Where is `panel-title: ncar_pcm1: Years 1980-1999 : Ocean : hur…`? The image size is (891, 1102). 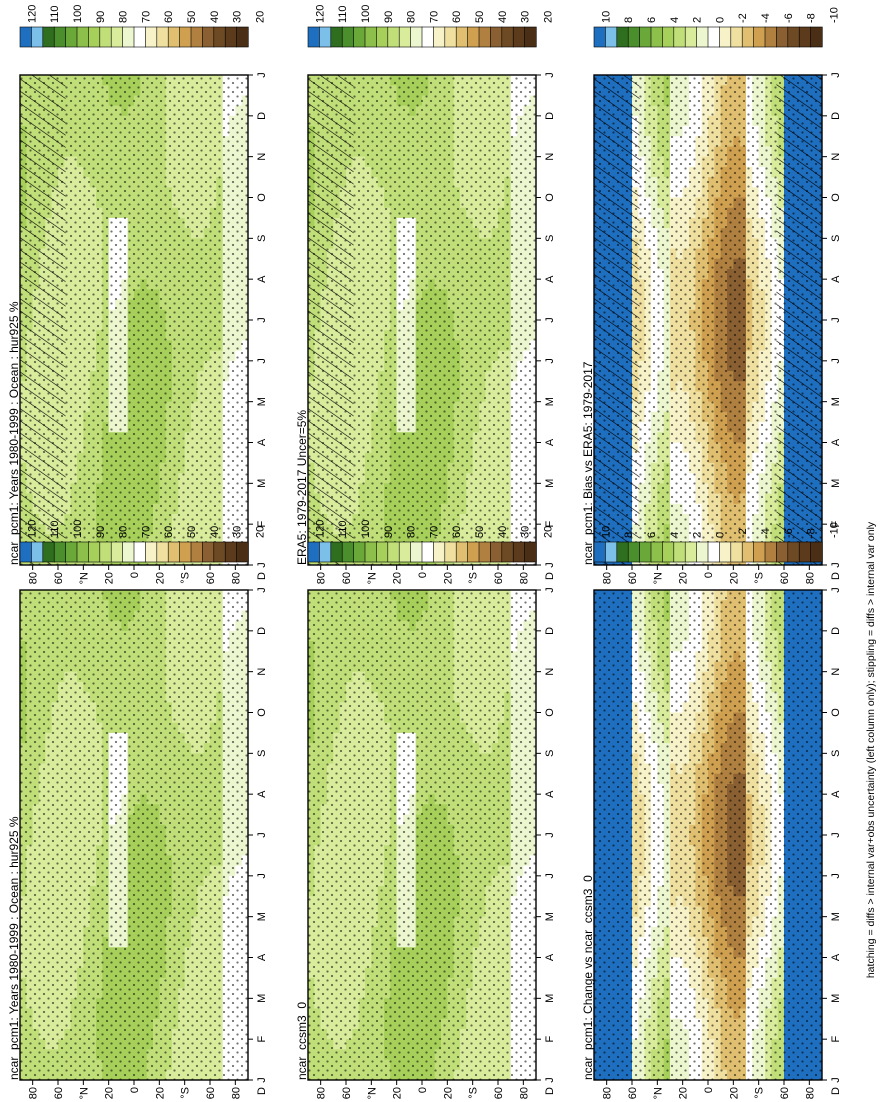
panel-title: ncar_pcm1: Years 1980-1999 : Ocean : hur… is located at coordinates (14, 433).